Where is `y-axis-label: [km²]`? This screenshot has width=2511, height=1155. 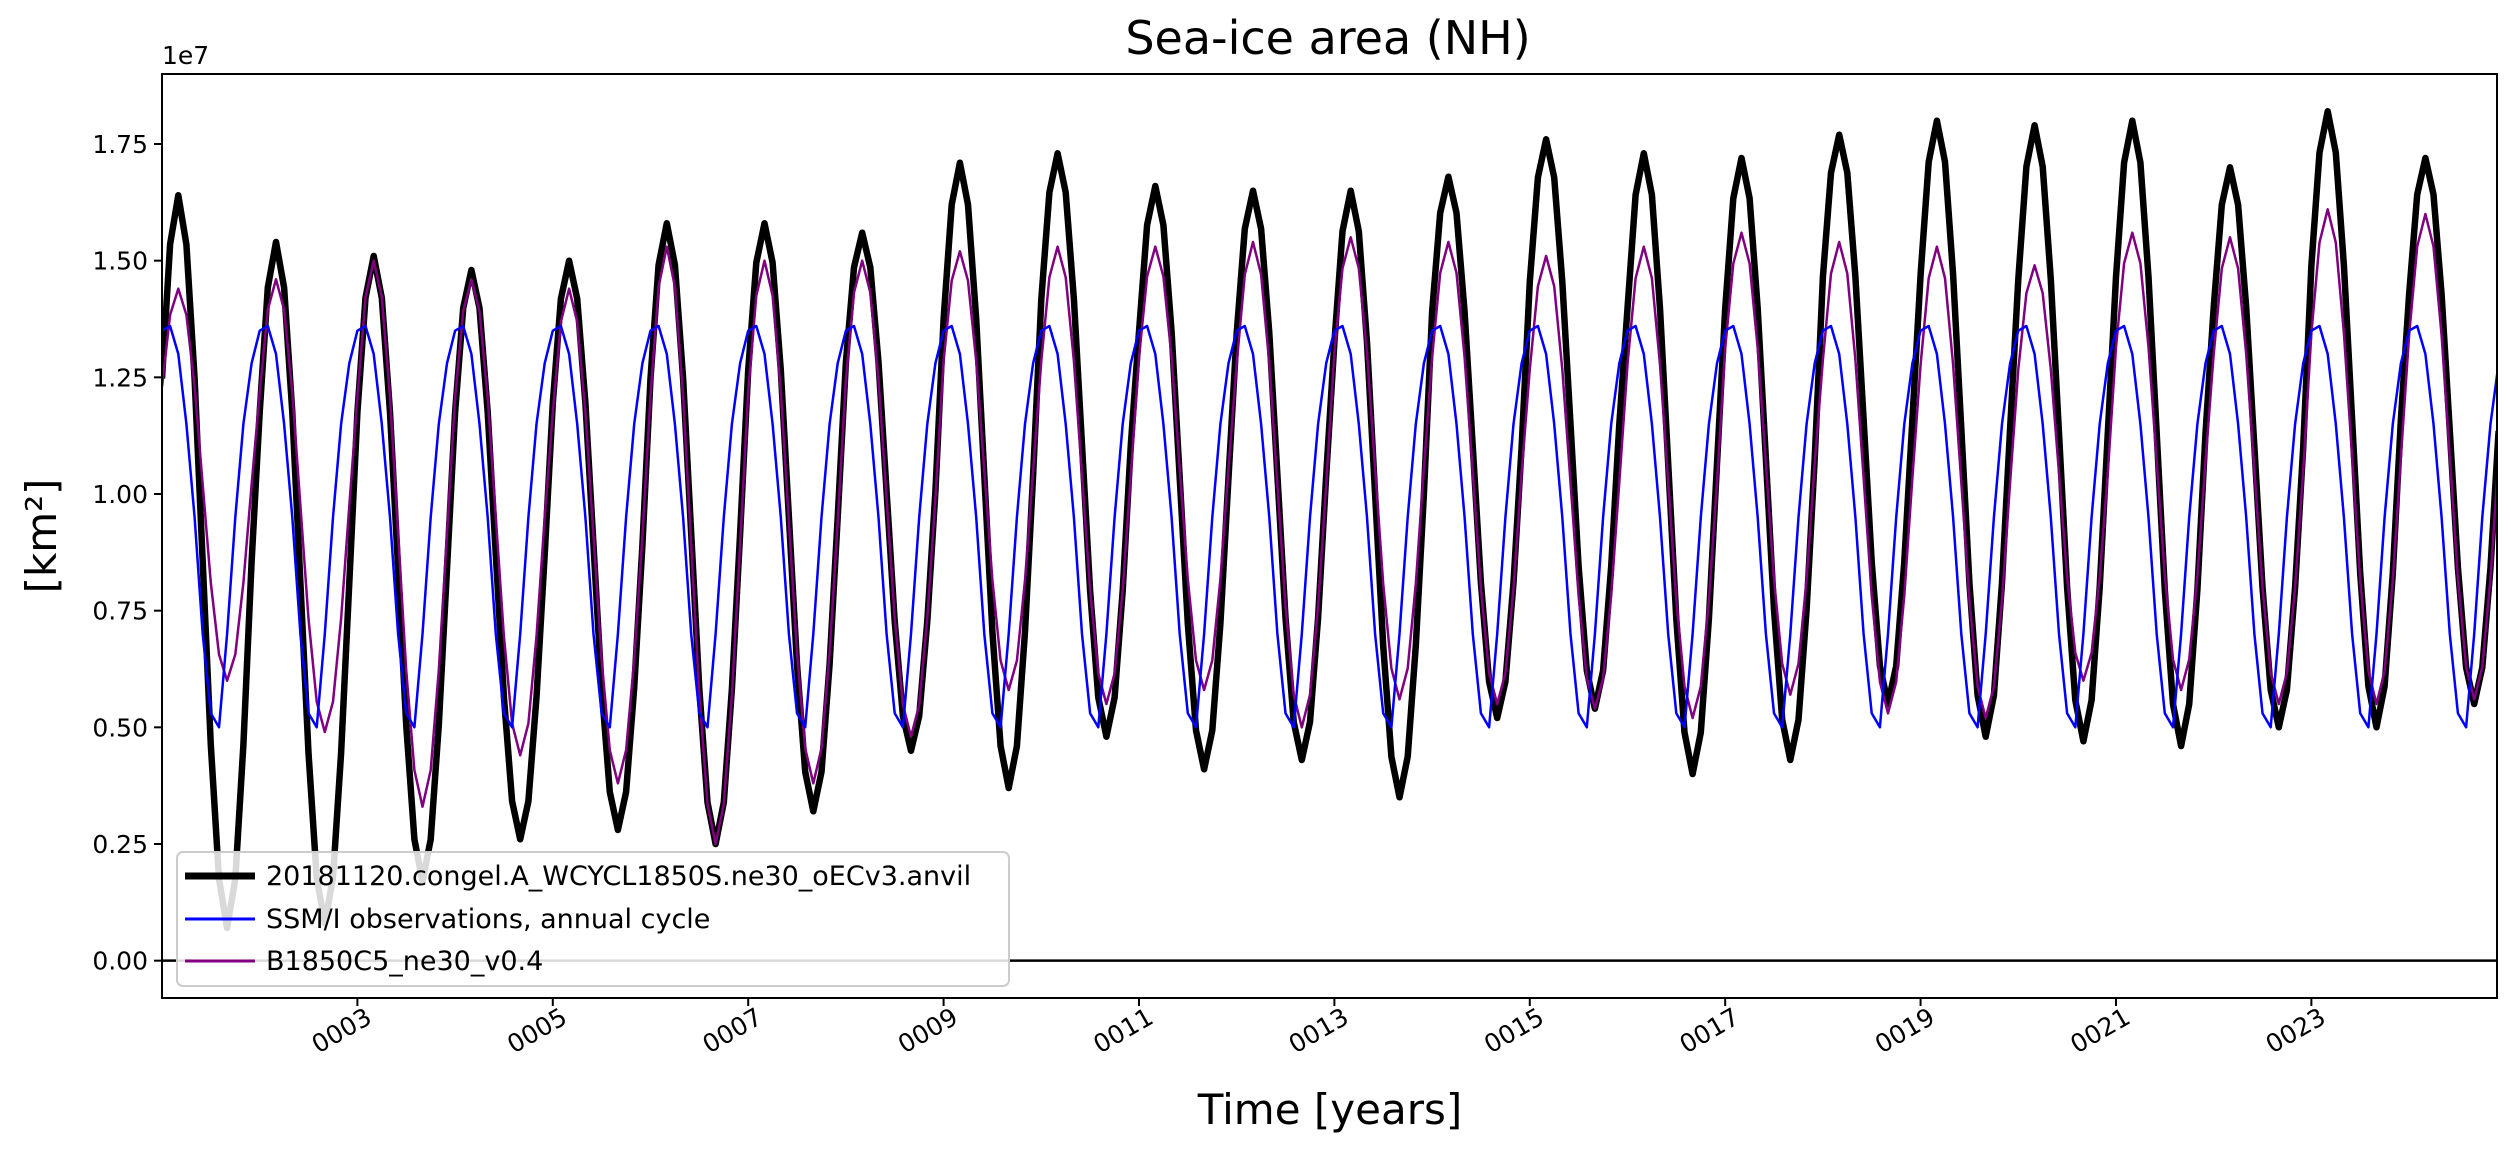
y-axis-label: [km²] is located at coordinates (41, 536).